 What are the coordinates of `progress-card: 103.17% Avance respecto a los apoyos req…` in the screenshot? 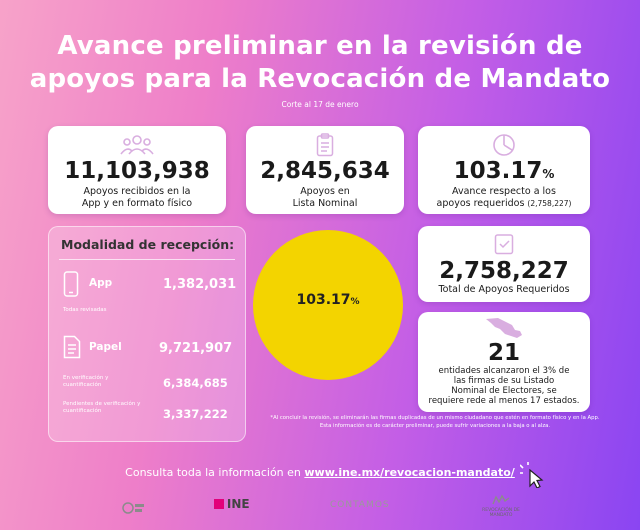 It's located at (504, 170).